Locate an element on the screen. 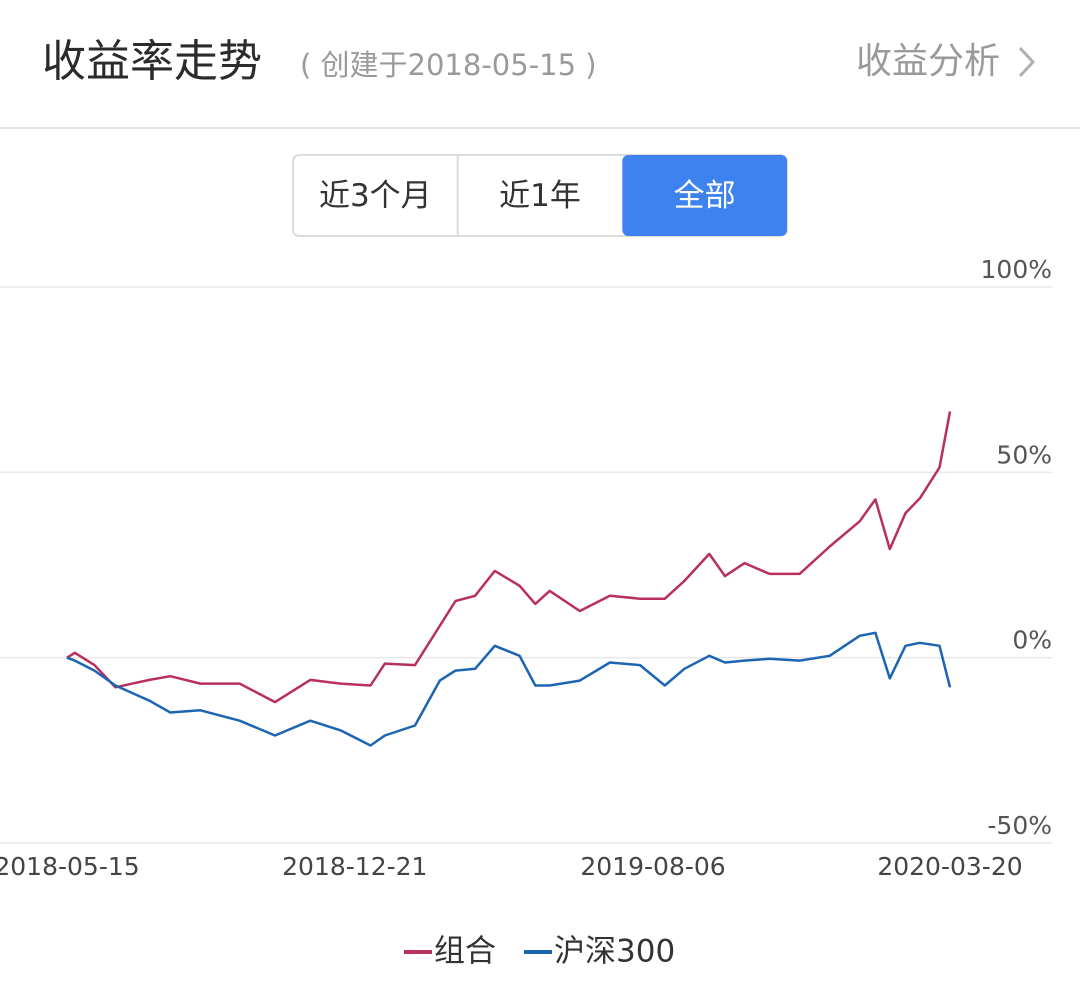  x-tick-label: 2019-08-06 is located at coordinates (652, 866).